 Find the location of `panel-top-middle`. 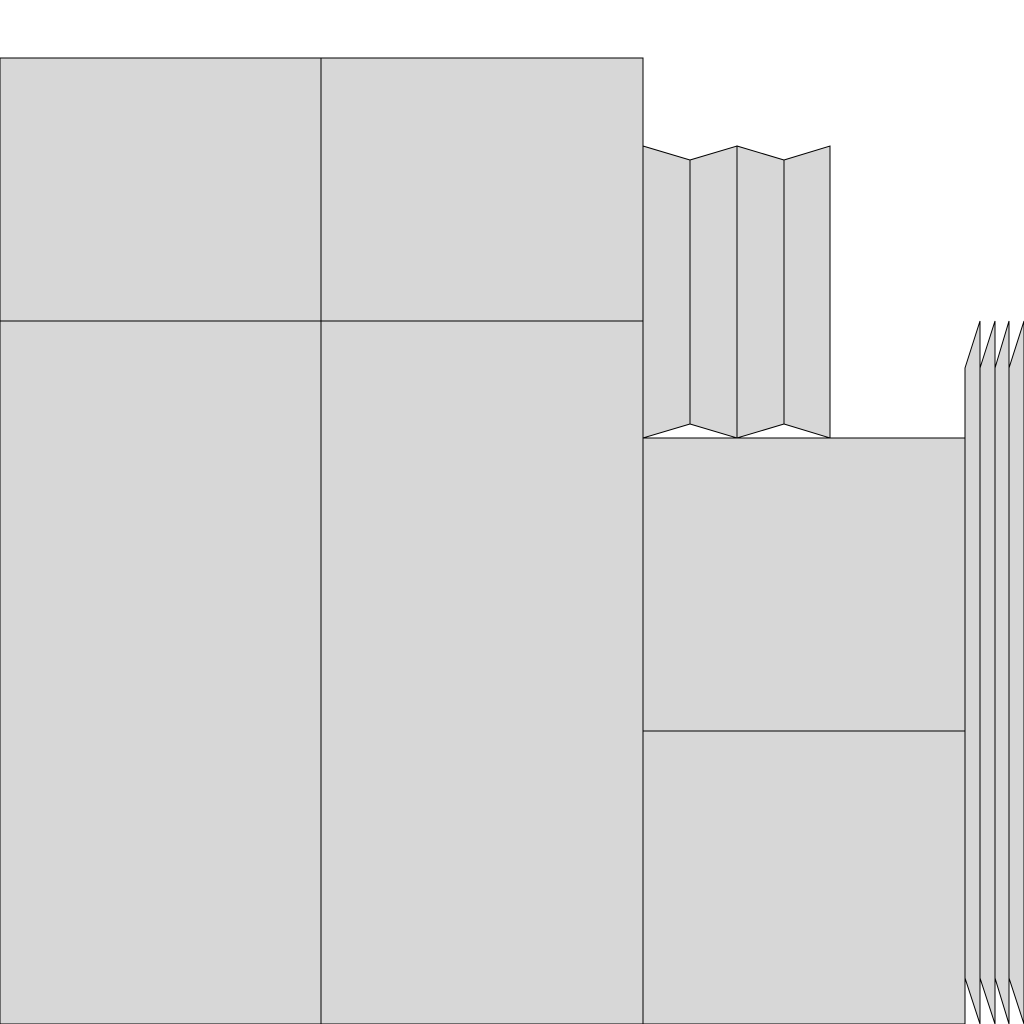

panel-top-middle is located at coordinates (482, 189).